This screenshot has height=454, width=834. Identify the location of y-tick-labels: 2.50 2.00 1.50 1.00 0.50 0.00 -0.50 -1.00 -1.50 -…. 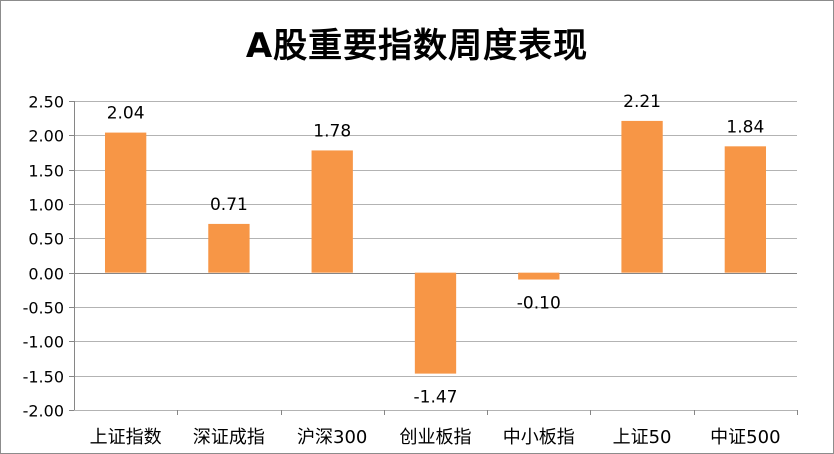
(43, 257).